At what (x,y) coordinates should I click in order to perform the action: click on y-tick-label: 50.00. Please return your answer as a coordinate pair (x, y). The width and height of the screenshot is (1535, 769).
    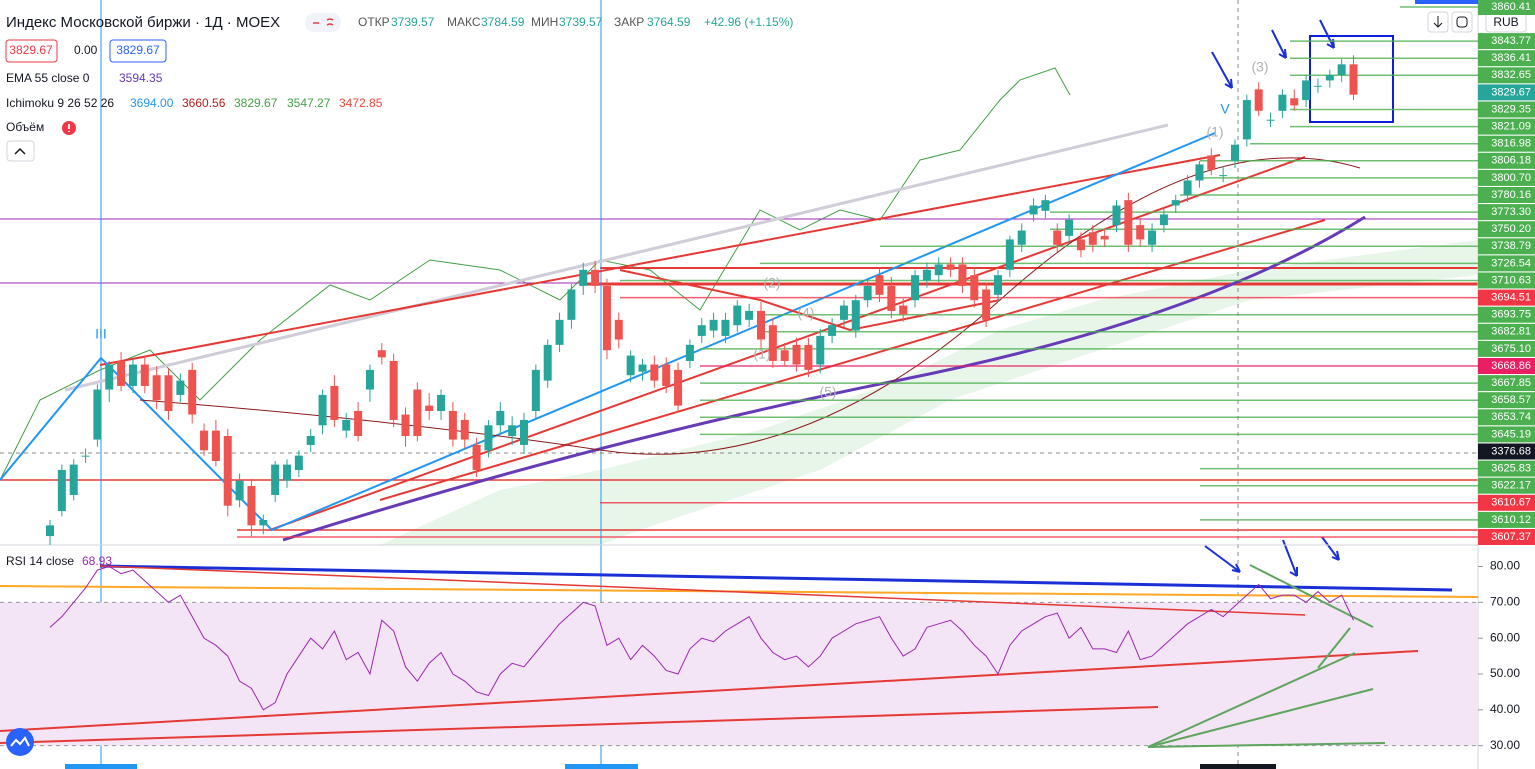
    Looking at the image, I should click on (1505, 673).